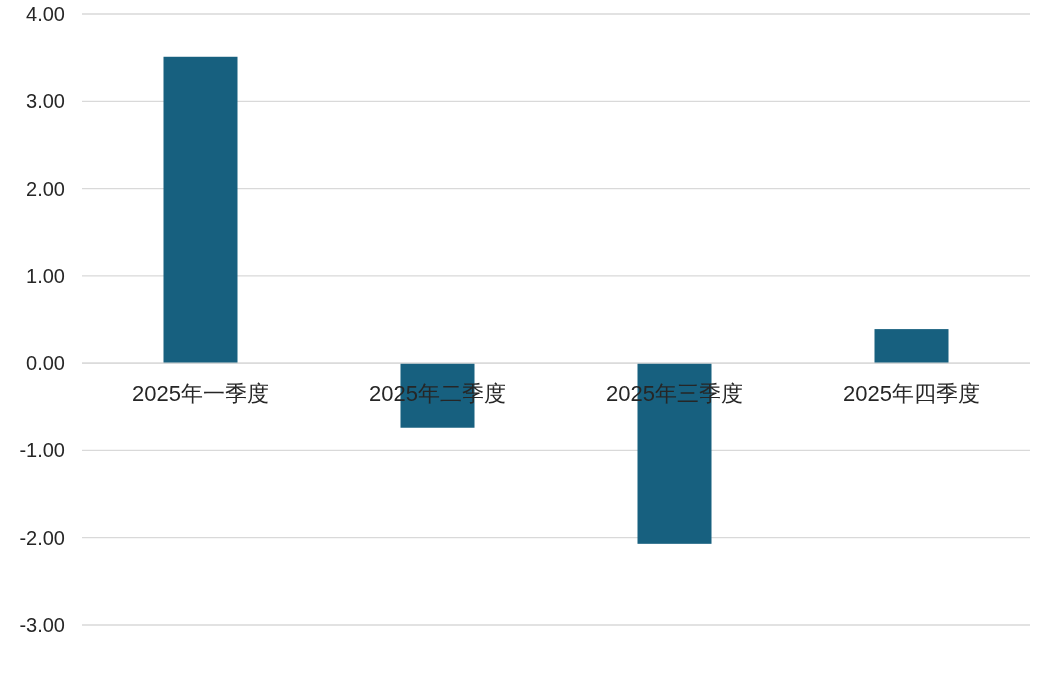  What do you see at coordinates (45, 275) in the screenshot?
I see `y-tick-label: 1.00` at bounding box center [45, 275].